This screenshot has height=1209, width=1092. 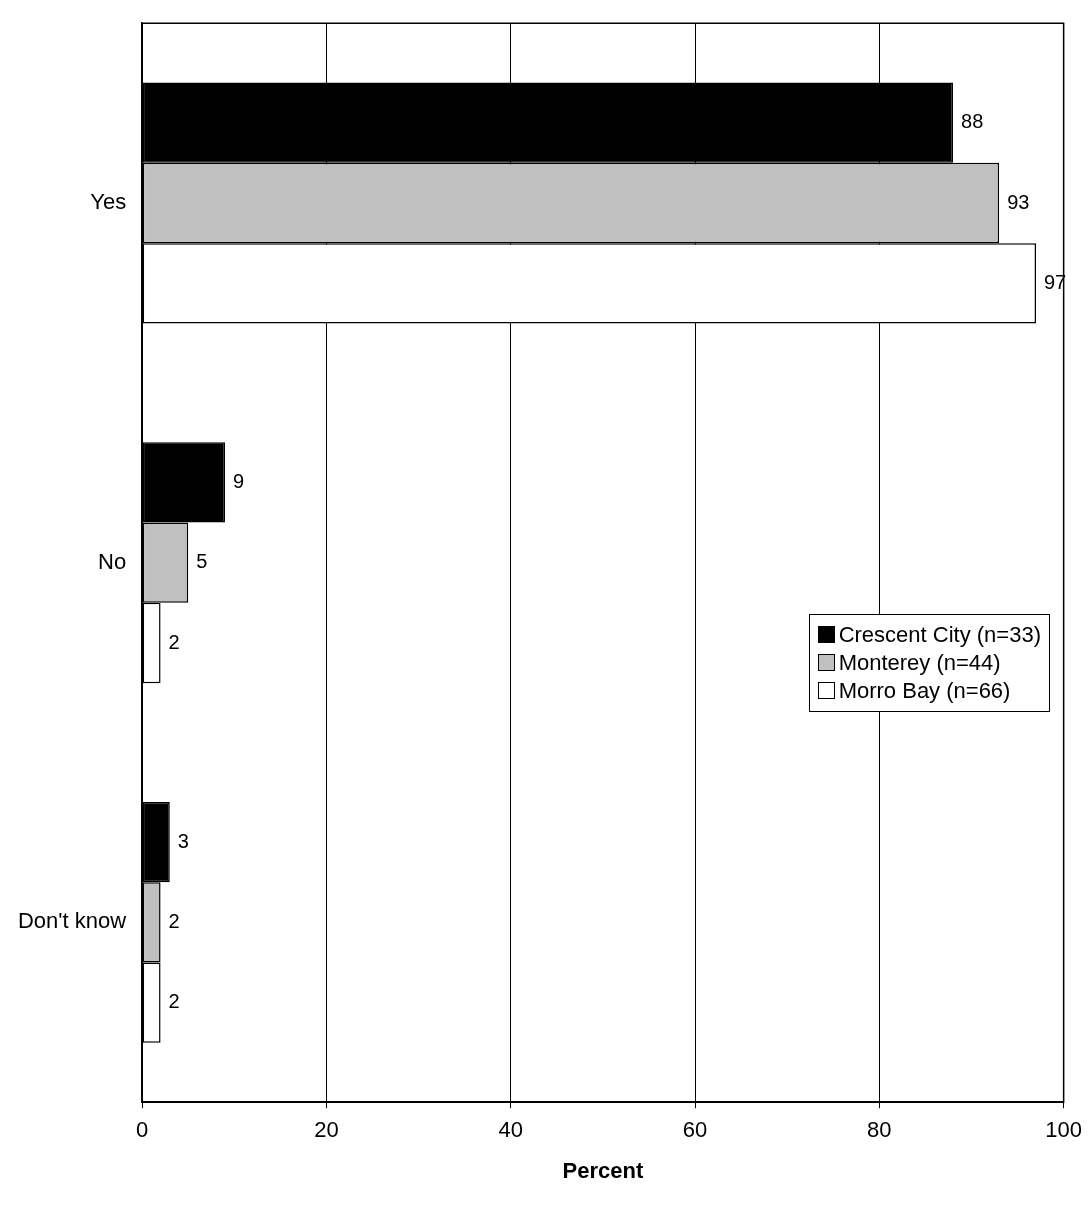 I want to click on data-label: 5, so click(x=202, y=561).